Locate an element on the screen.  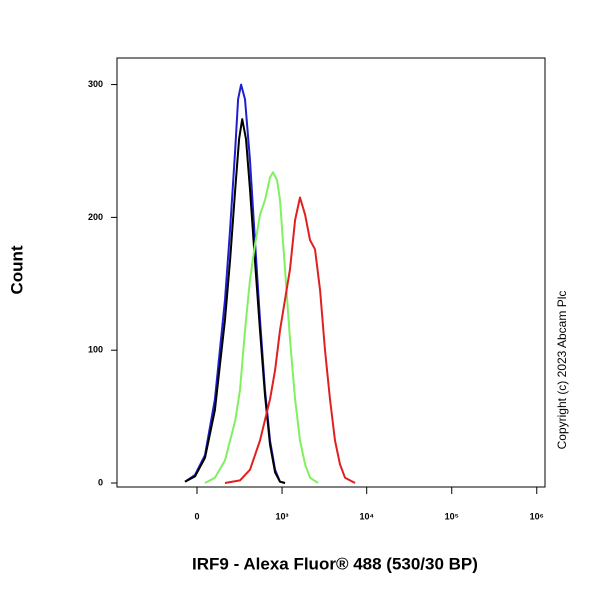
x-tick-label: 10⁶ is located at coordinates (537, 516).